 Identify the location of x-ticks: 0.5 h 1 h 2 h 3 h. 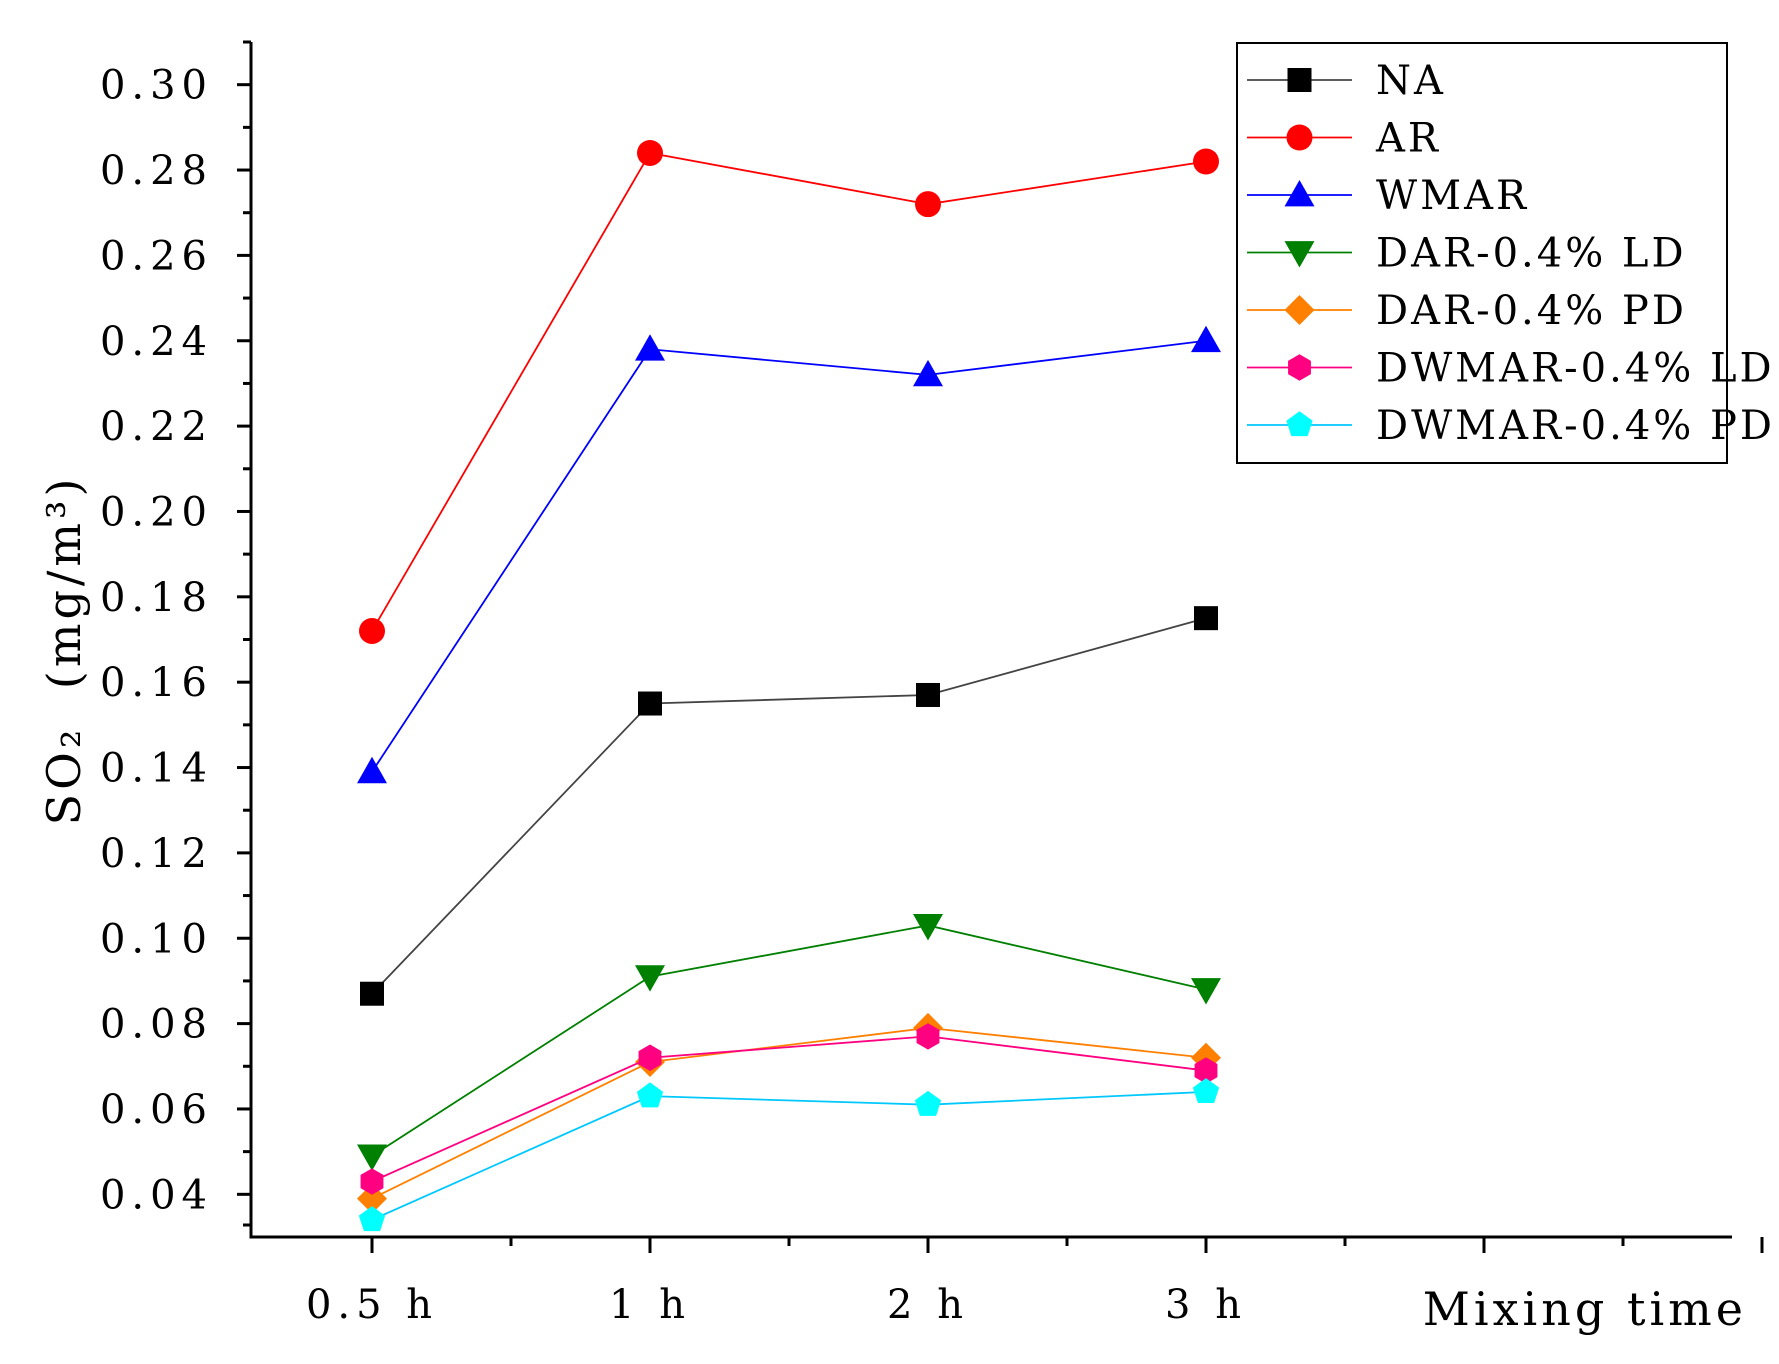
(1035, 1282).